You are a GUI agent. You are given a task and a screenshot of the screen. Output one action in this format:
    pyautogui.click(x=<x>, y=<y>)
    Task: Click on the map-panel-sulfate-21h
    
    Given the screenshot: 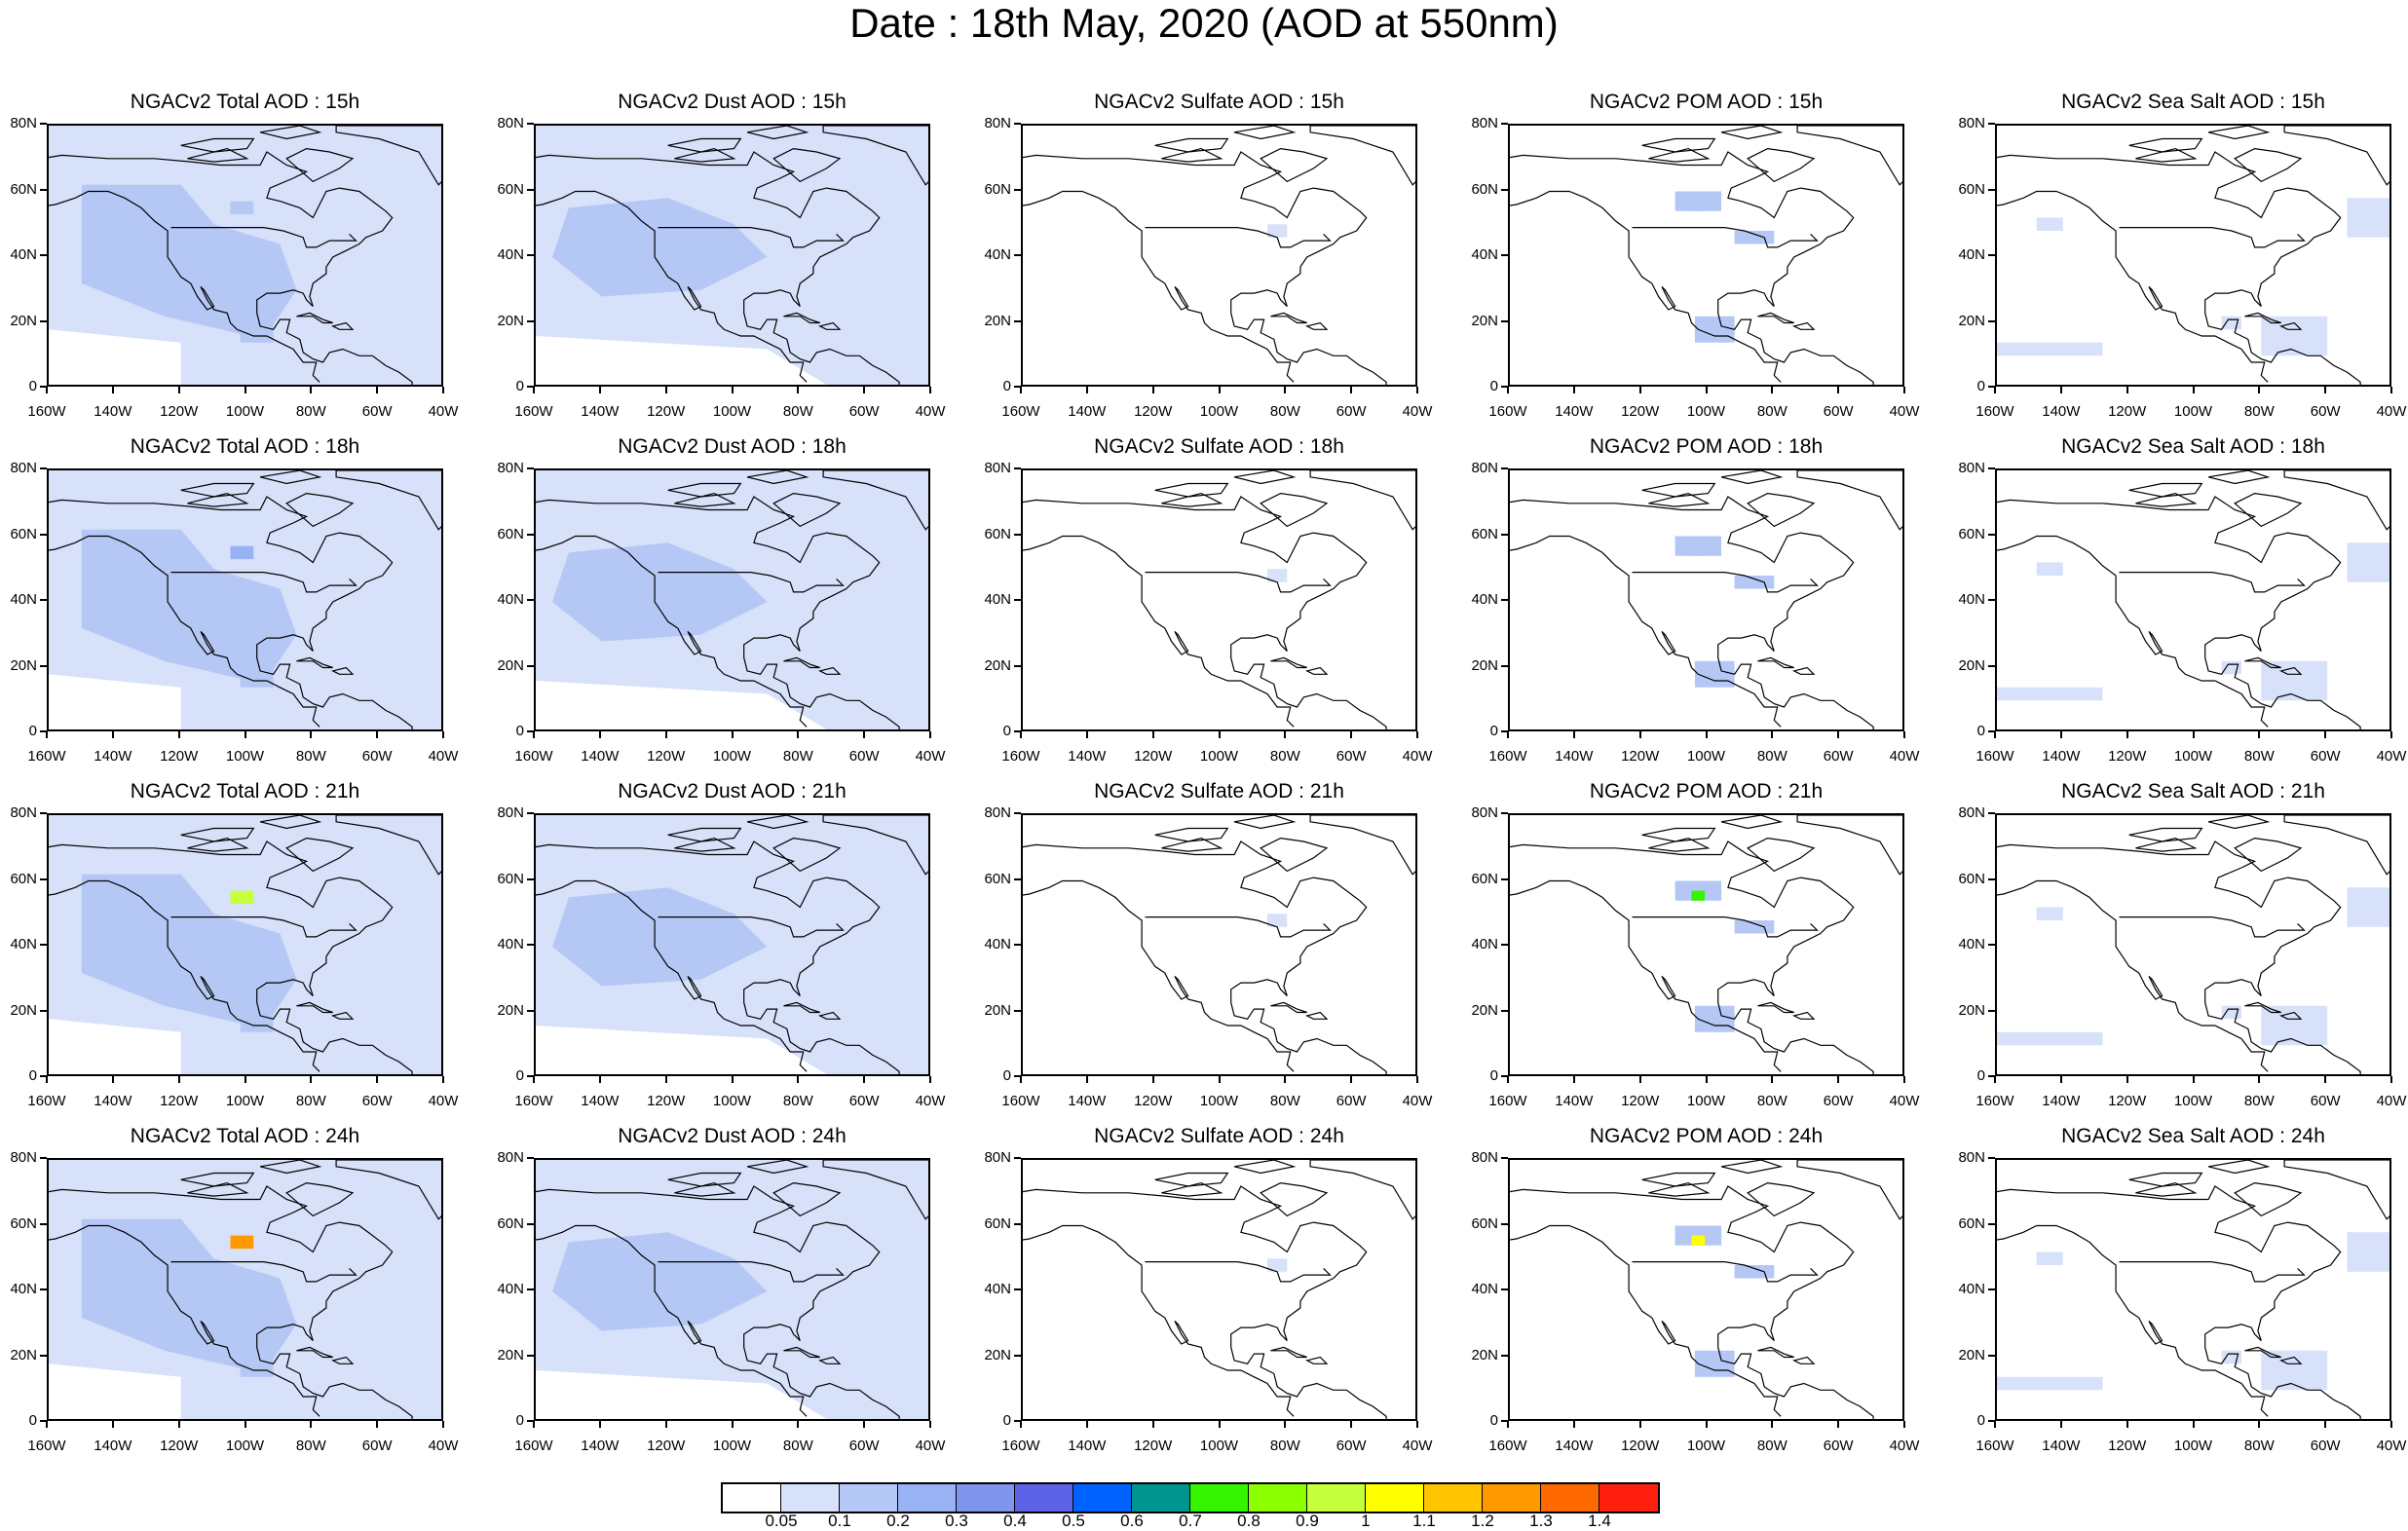 What is the action you would take?
    pyautogui.click(x=1219, y=944)
    